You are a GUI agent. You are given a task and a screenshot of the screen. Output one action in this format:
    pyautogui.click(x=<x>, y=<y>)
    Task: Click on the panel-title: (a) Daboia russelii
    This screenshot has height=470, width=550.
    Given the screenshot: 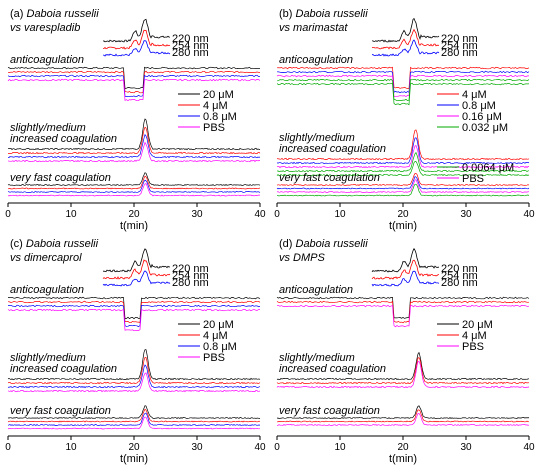 What is the action you would take?
    pyautogui.click(x=54, y=14)
    